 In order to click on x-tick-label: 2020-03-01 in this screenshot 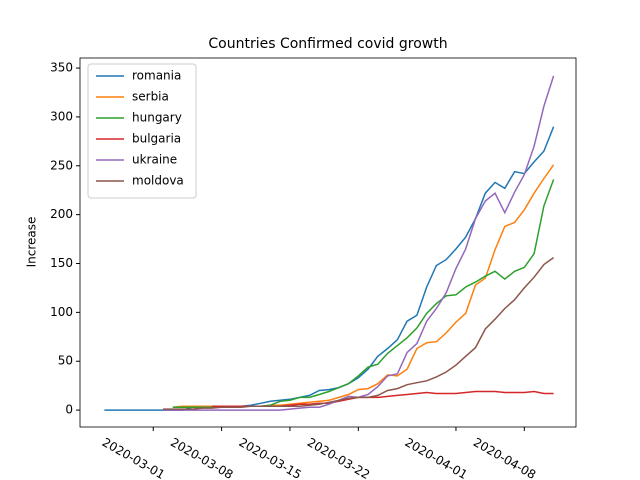, I will do `click(133, 457)`.